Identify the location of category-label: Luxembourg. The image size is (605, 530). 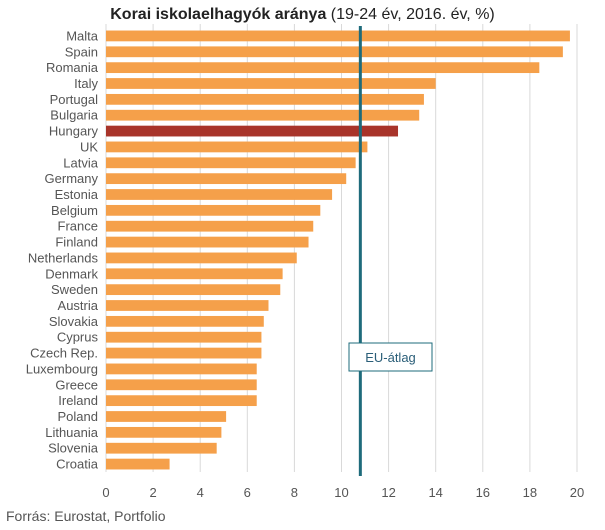
(62, 368).